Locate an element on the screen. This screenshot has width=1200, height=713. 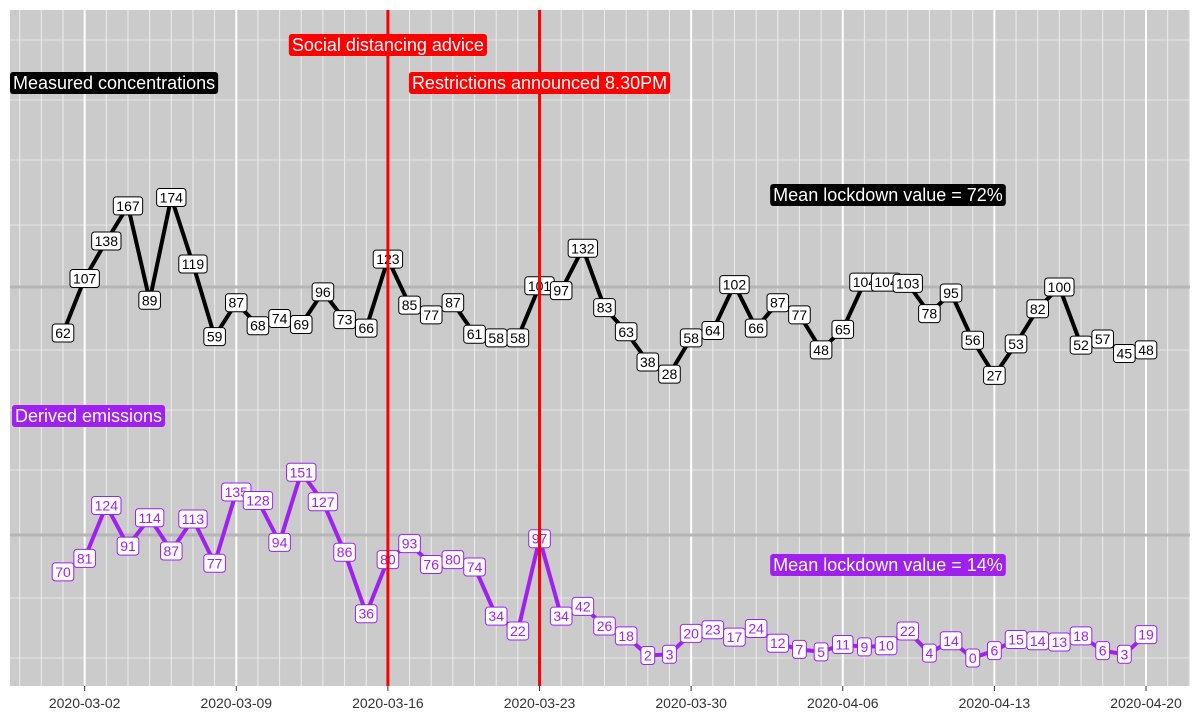
value-label-group: 82 is located at coordinates (1037, 309).